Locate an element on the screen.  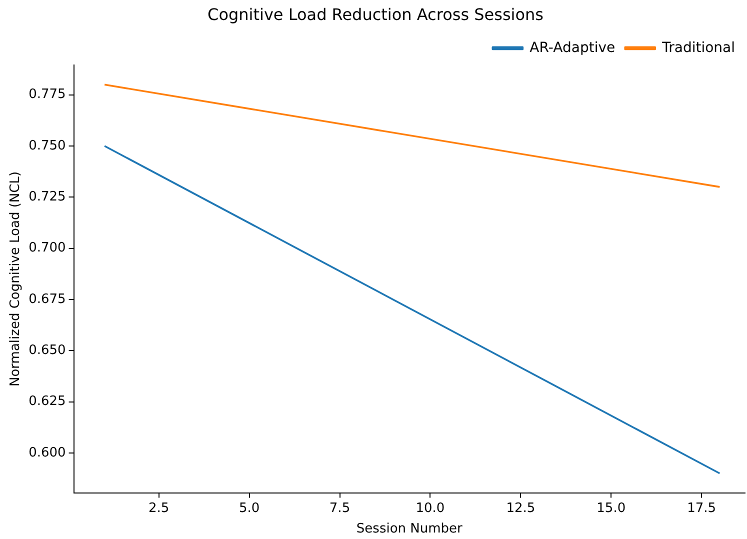
x-tick-label: 12.5 is located at coordinates (521, 508).